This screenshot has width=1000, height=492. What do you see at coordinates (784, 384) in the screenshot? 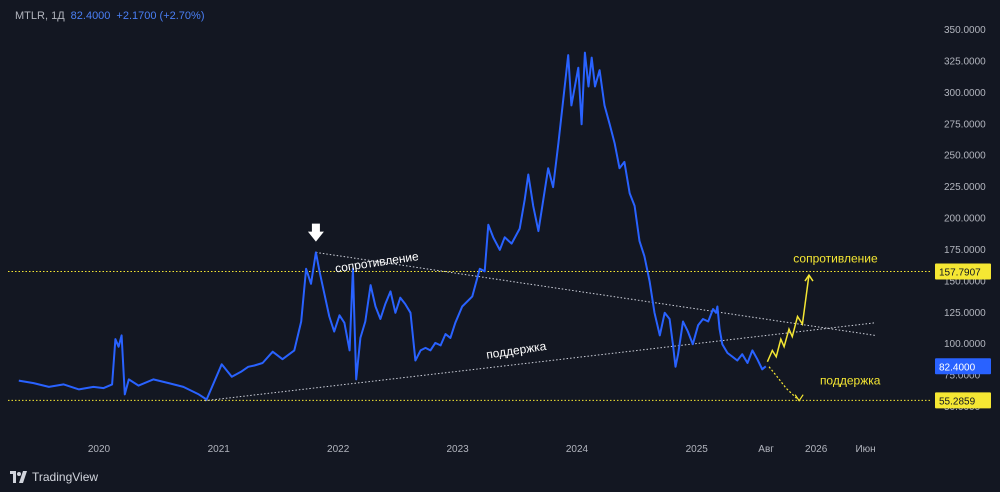
I see `projection-down-line` at bounding box center [784, 384].